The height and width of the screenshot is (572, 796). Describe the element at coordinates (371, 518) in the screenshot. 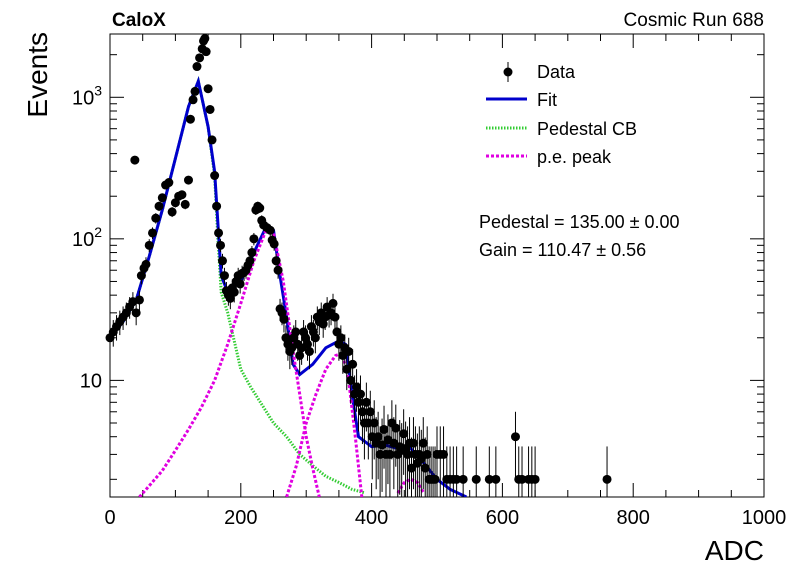

I see `x-tick-label: 400` at that location.